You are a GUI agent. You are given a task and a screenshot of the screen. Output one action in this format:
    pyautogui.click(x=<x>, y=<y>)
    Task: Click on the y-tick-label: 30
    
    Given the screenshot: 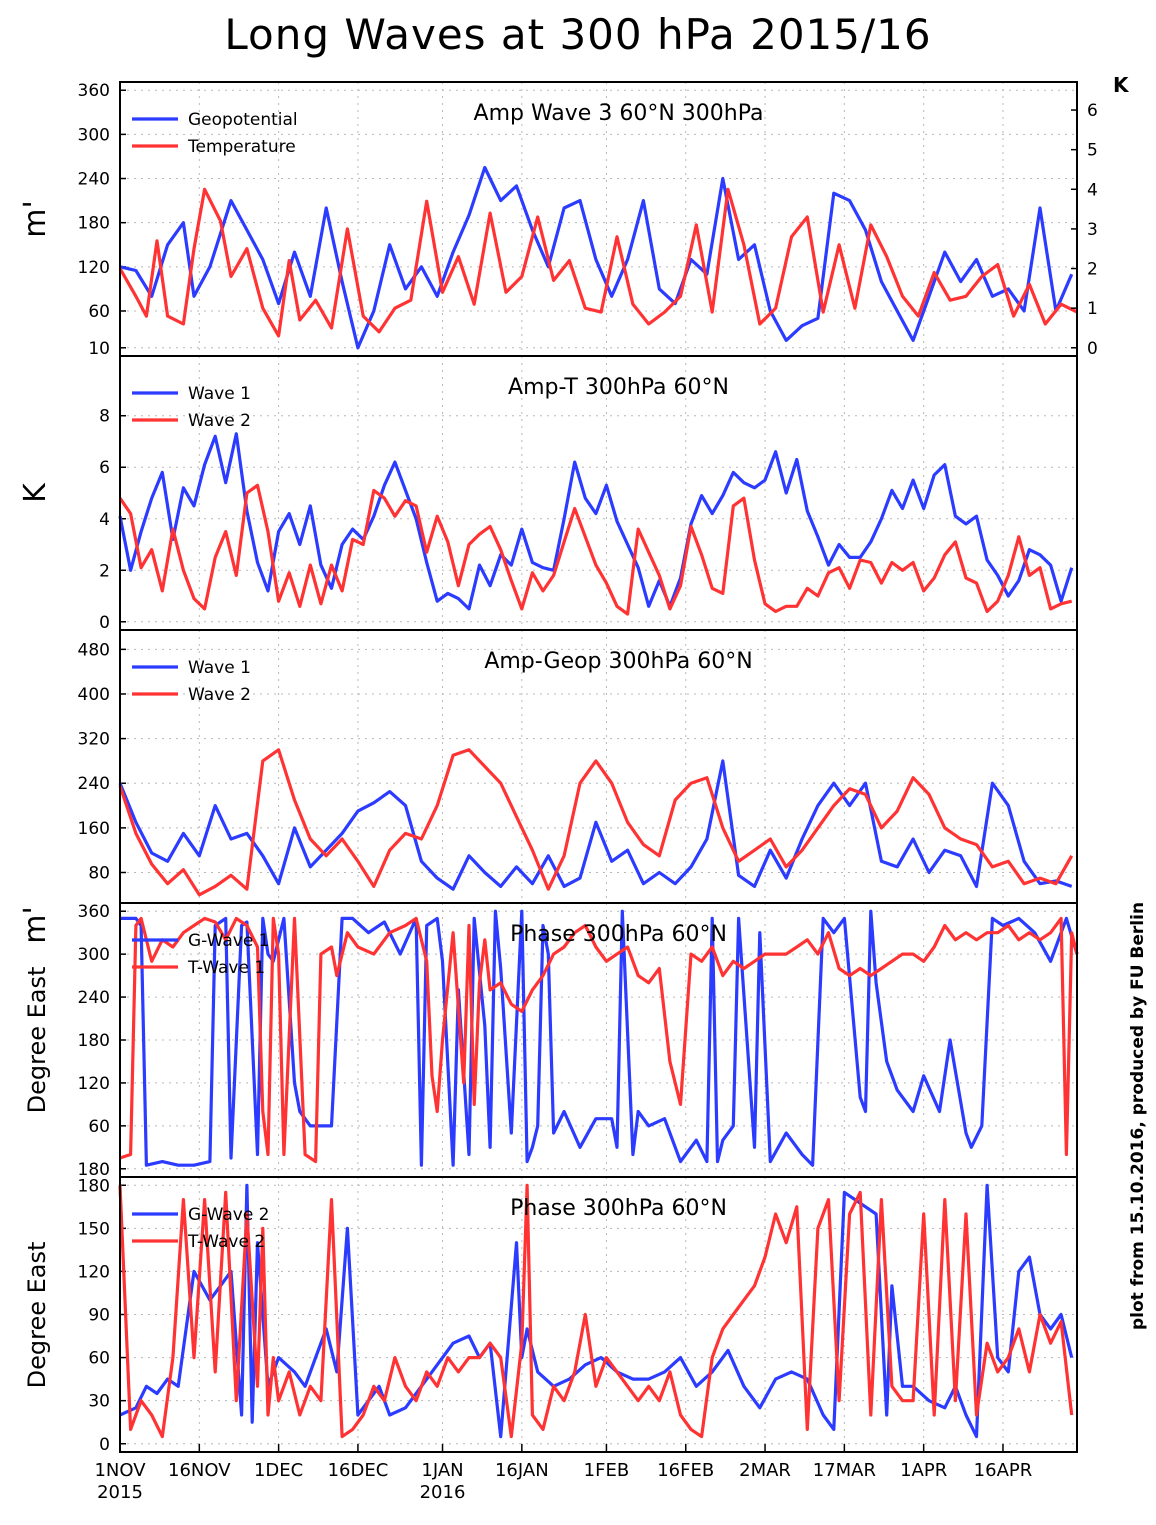 What is the action you would take?
    pyautogui.click(x=99, y=1402)
    